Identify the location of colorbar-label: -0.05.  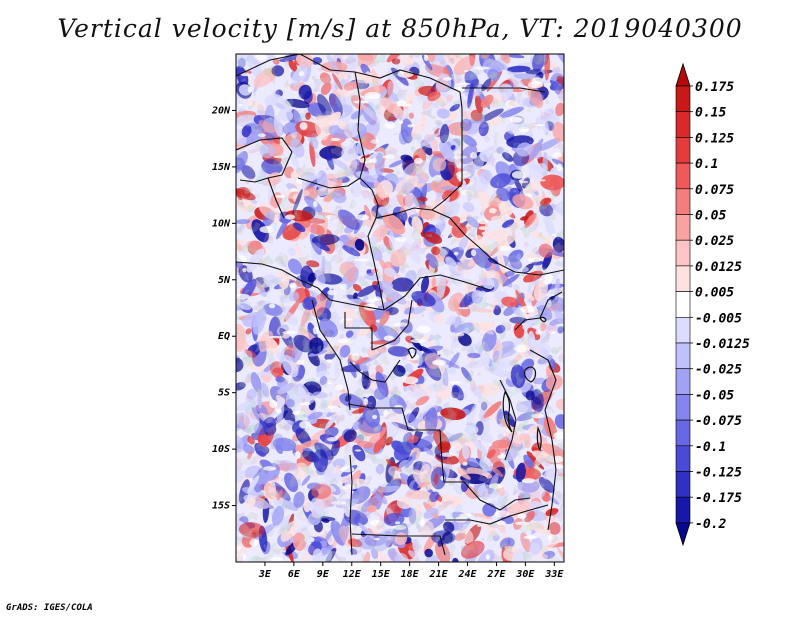
(714, 395).